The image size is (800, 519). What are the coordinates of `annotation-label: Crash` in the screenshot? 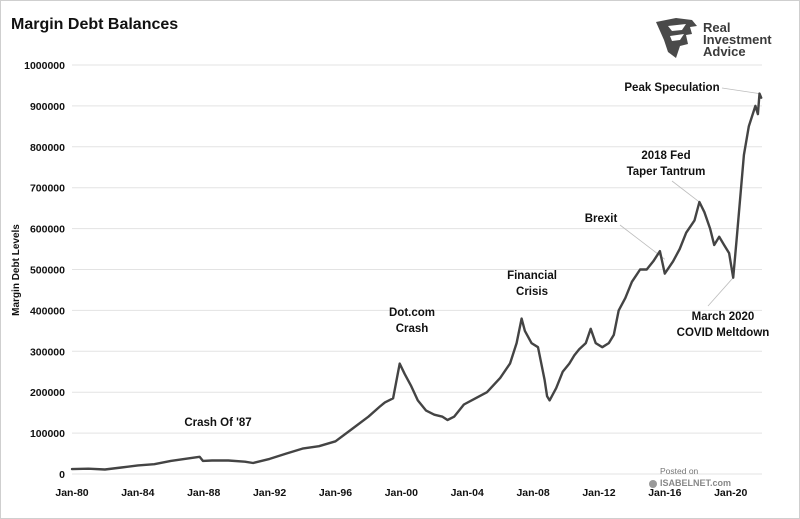 It's located at (412, 329).